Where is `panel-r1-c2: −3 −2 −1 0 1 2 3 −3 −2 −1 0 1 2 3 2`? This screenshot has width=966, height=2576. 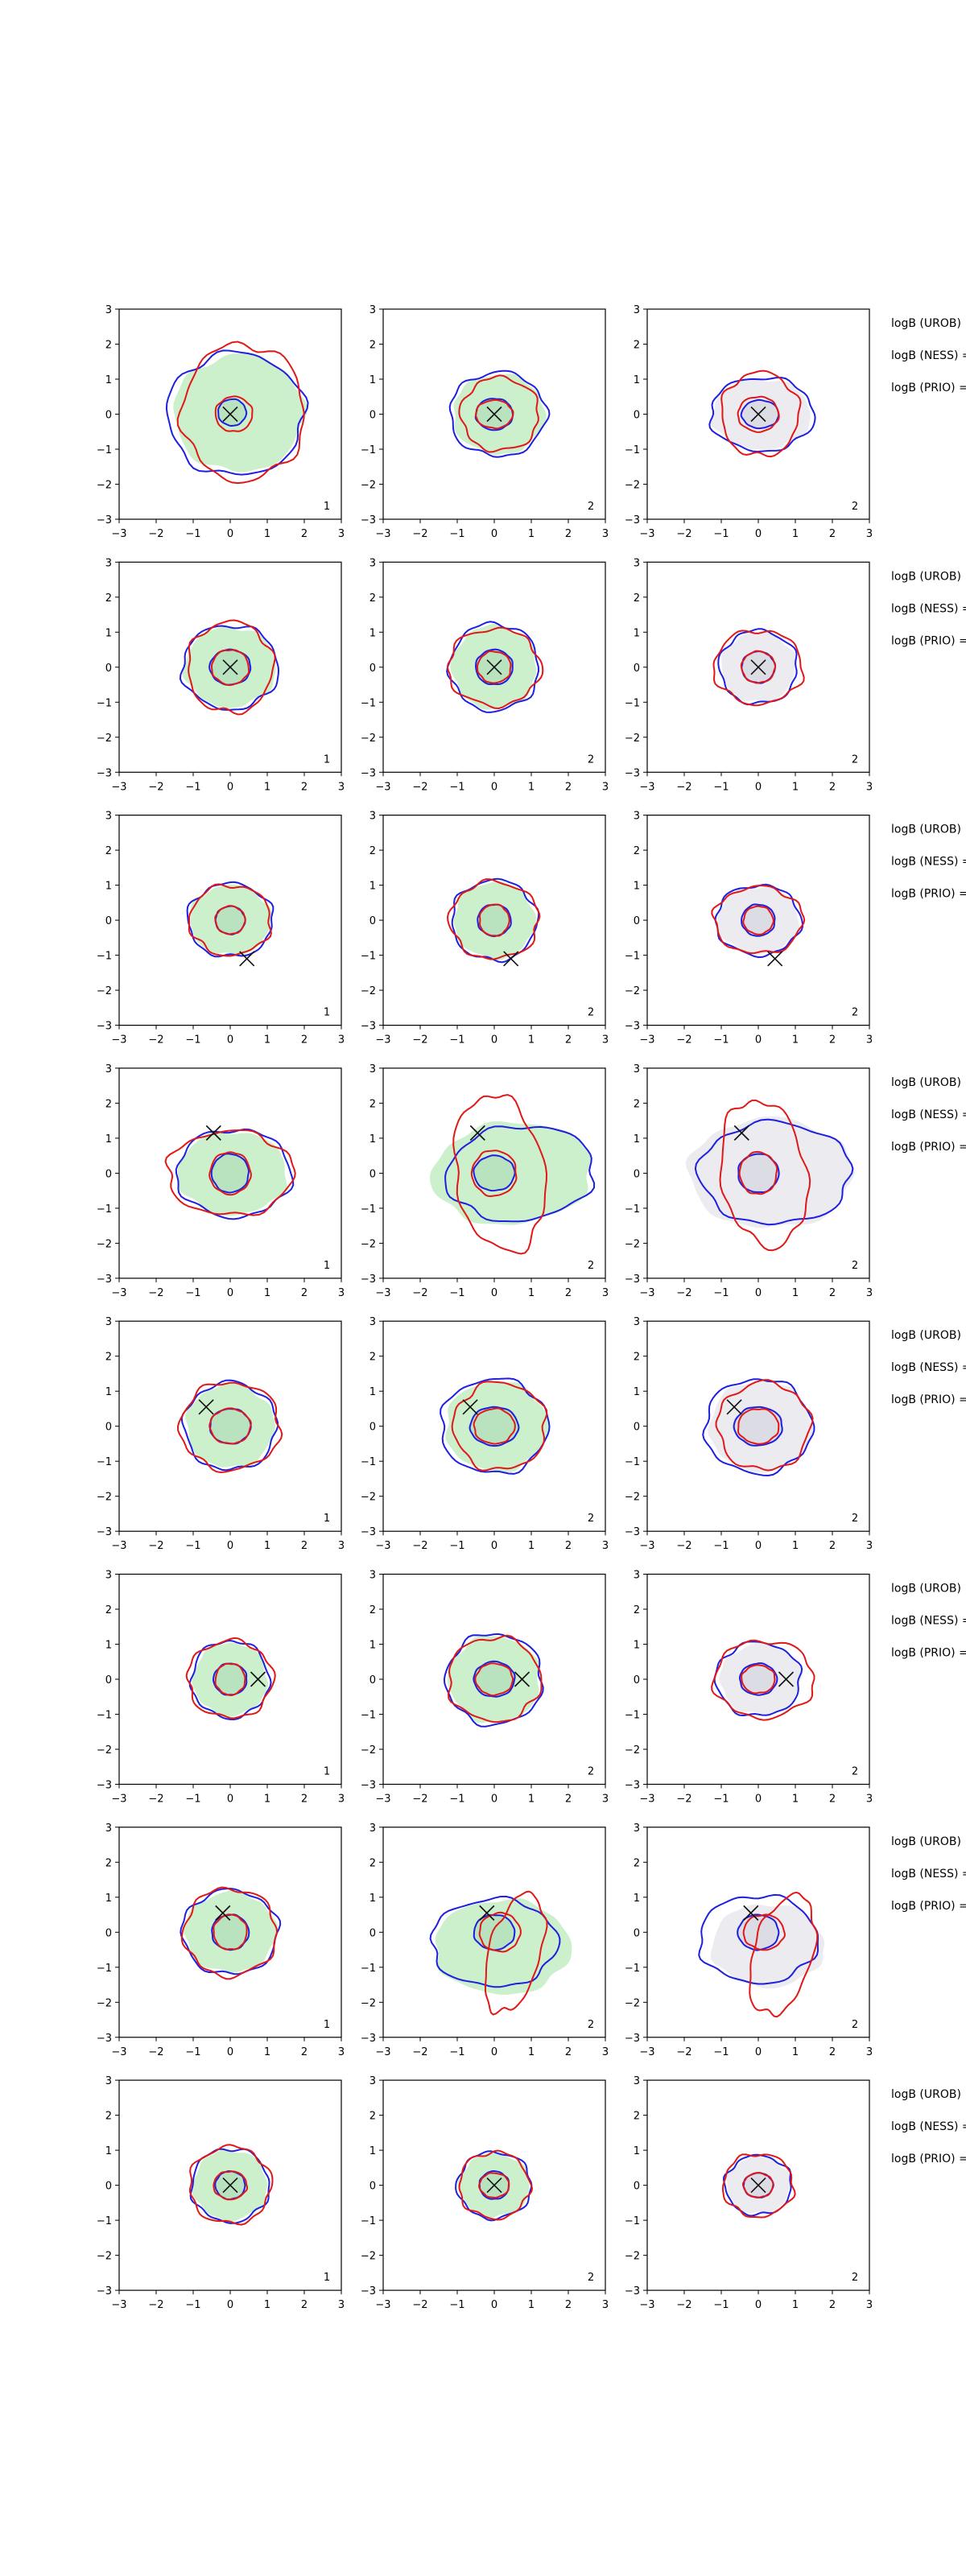 panel-r1-c2: −3 −2 −1 0 1 2 3 −3 −2 −1 0 1 2 3 2 is located at coordinates (485, 422).